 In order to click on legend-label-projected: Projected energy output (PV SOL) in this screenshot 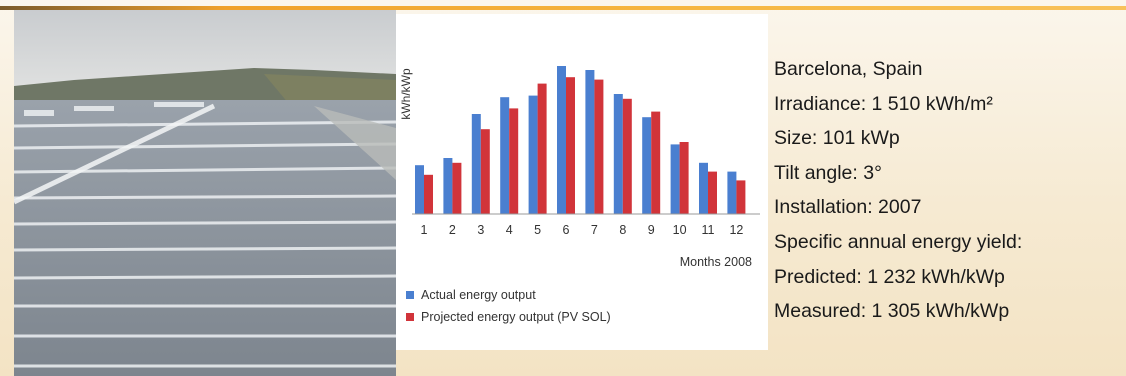, I will do `click(516, 317)`.